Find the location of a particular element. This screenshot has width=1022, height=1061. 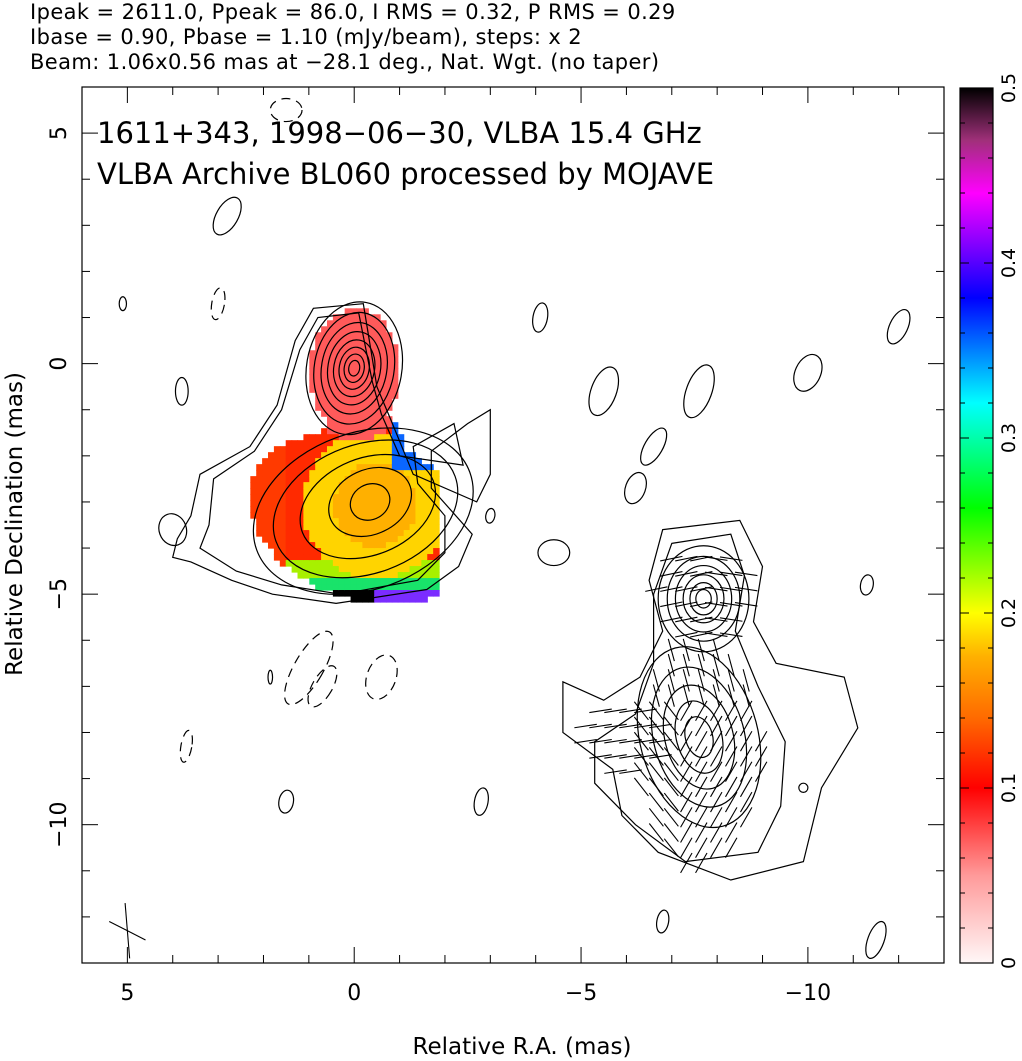

y-tick-label: 5 is located at coordinates (59, 133).